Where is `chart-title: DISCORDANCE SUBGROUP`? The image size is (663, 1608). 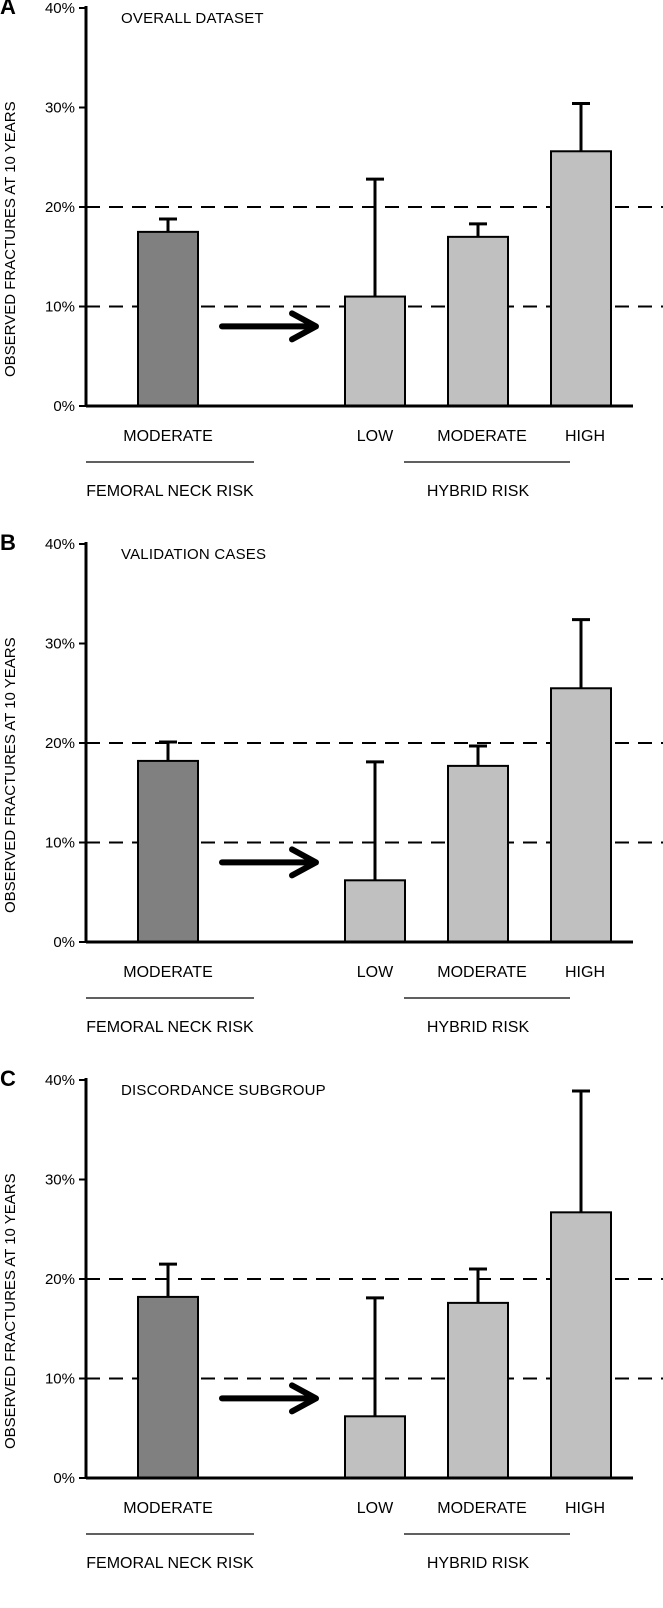 chart-title: DISCORDANCE SUBGROUP is located at coordinates (223, 1090).